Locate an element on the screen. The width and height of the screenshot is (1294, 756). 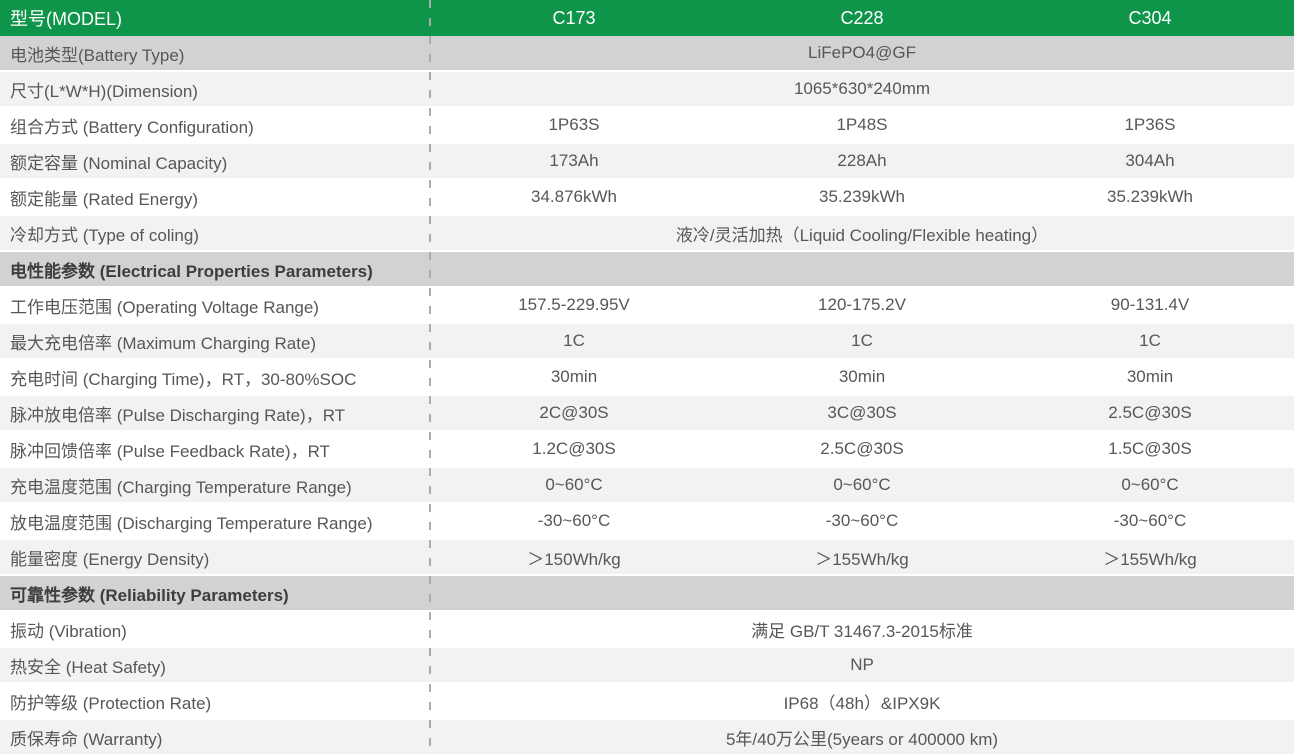
row-value: 1.2C@30S is located at coordinates (574, 448).